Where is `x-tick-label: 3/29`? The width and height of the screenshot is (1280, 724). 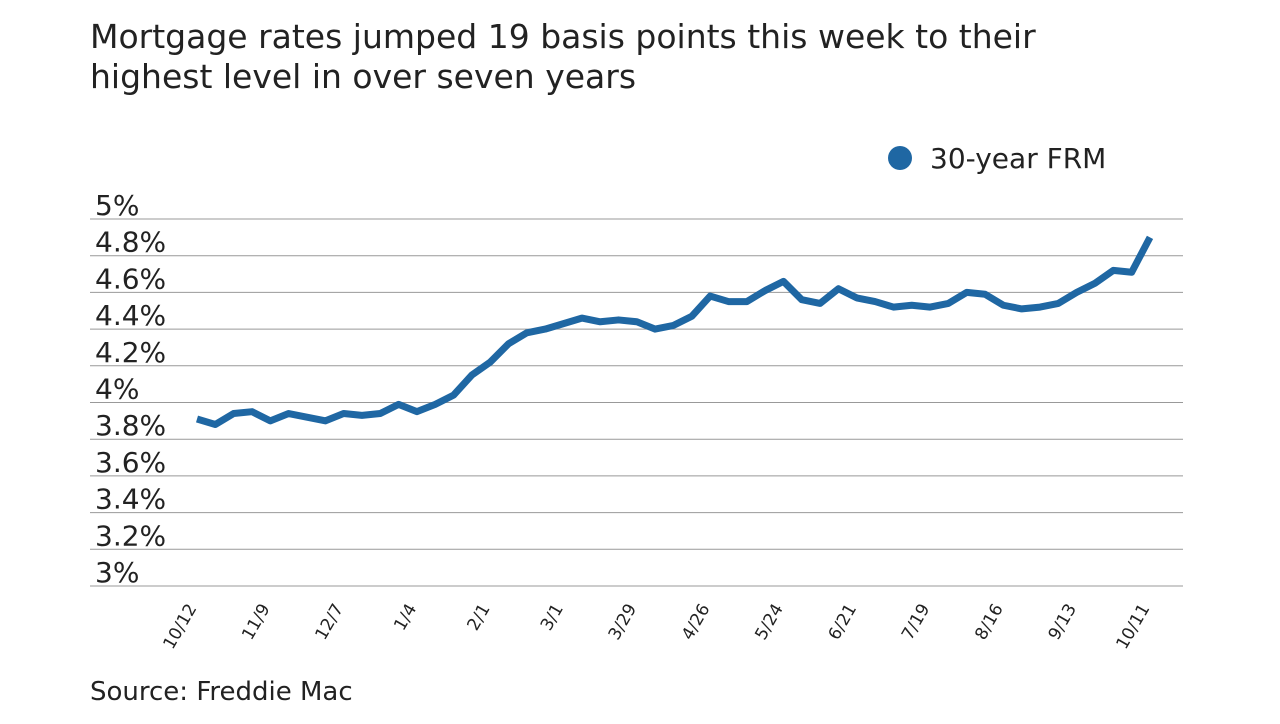 x-tick-label: 3/29 is located at coordinates (623, 622).